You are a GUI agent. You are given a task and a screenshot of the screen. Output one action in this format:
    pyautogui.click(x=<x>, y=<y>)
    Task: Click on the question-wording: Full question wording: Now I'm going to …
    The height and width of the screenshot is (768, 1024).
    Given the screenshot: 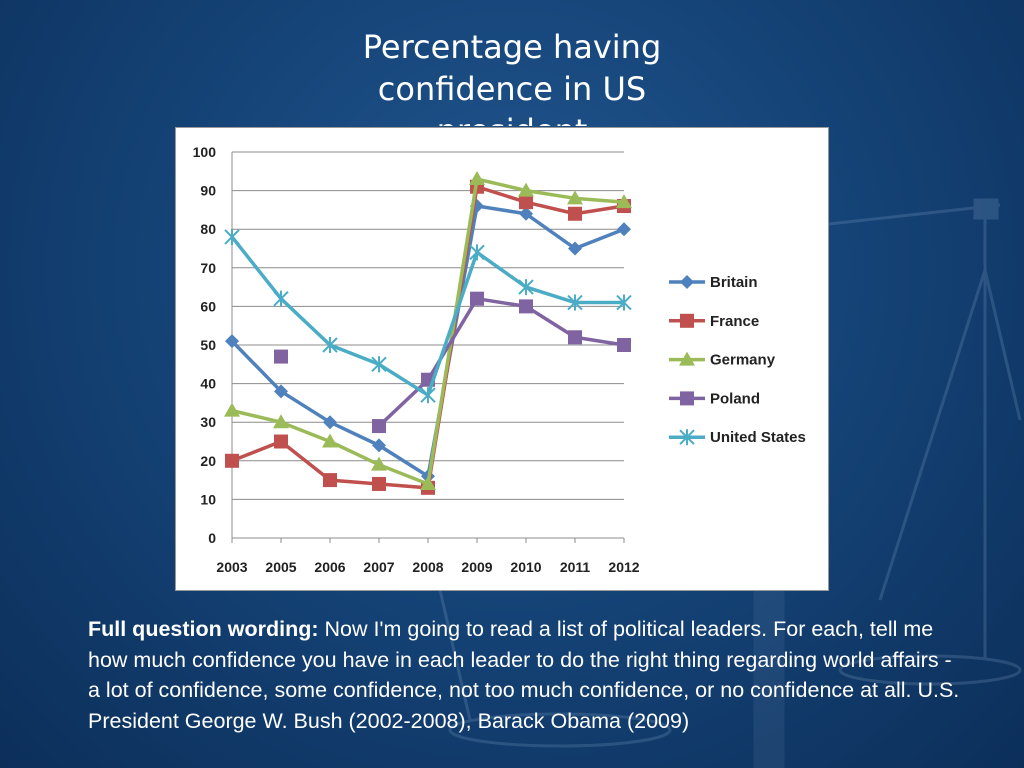 What is the action you would take?
    pyautogui.click(x=528, y=675)
    